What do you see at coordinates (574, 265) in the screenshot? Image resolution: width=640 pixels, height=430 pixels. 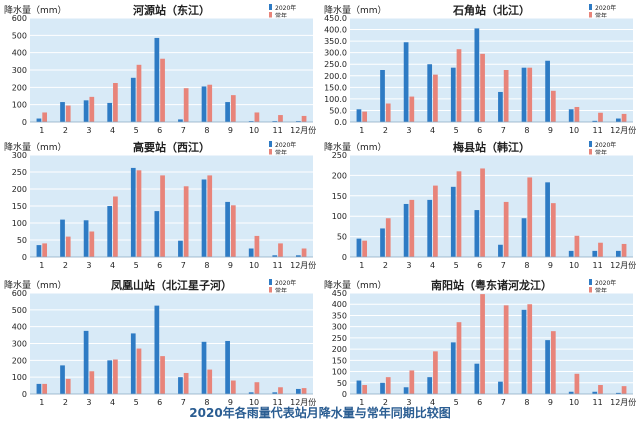 I see `x-tick-label: 10` at bounding box center [574, 265].